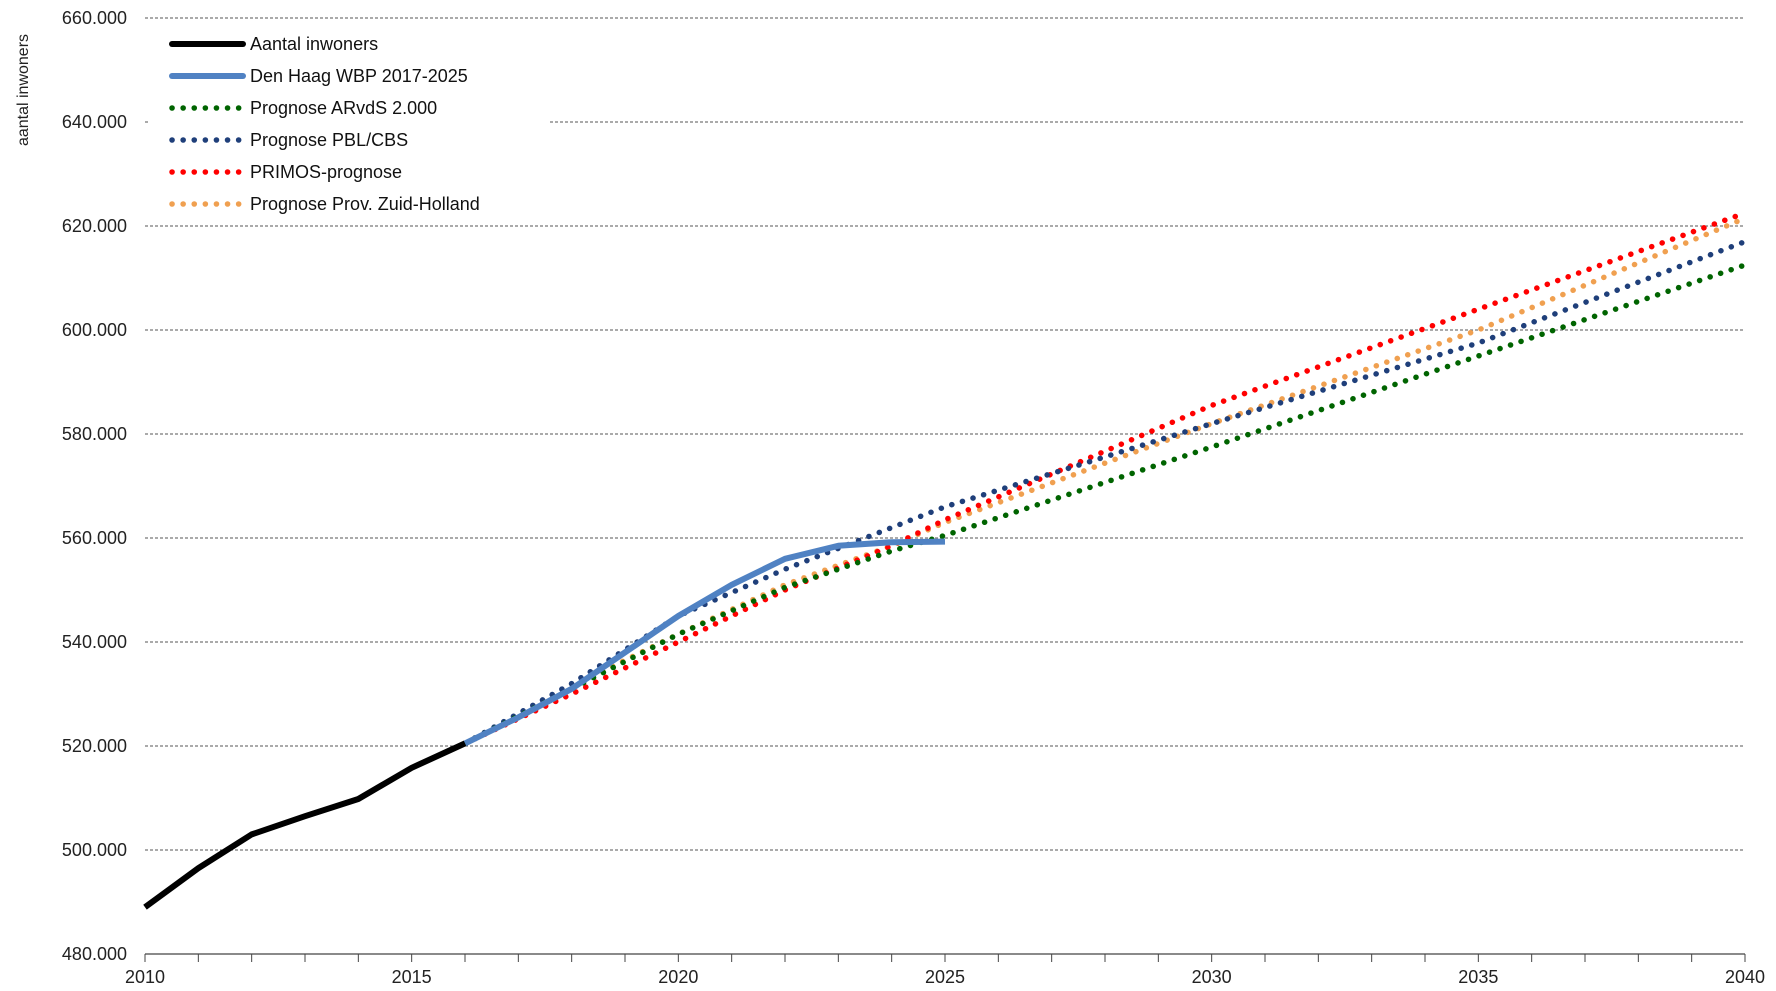 The width and height of the screenshot is (1776, 991). Describe the element at coordinates (365, 204) in the screenshot. I see `legend-label: Prognose Prov. Zuid-Holland` at that location.